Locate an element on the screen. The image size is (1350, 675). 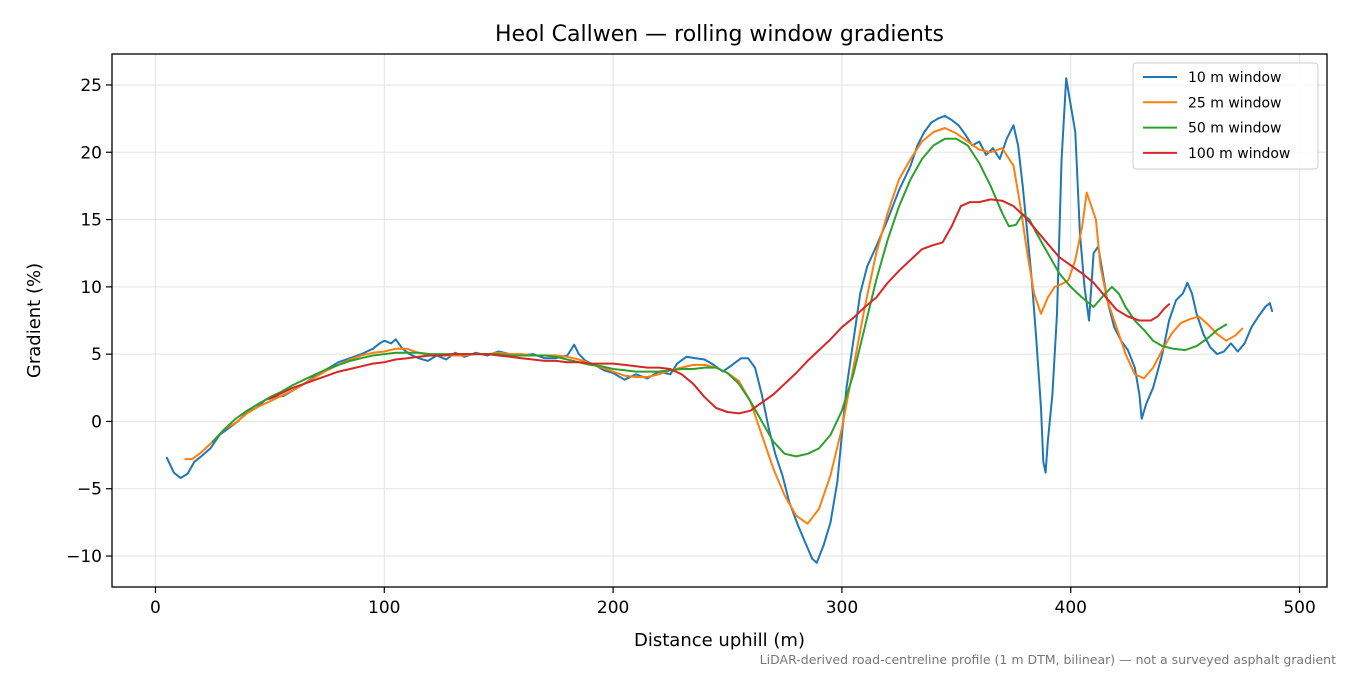
x-tick-label: 100 is located at coordinates (384, 608).